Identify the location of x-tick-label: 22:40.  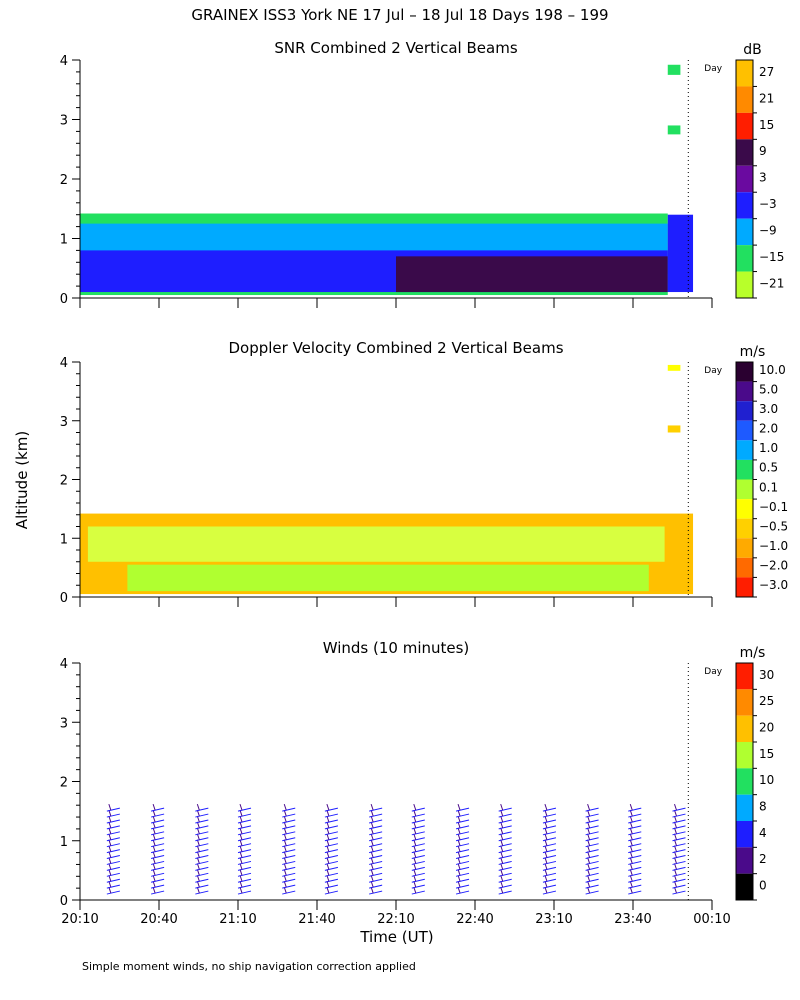
(474, 919).